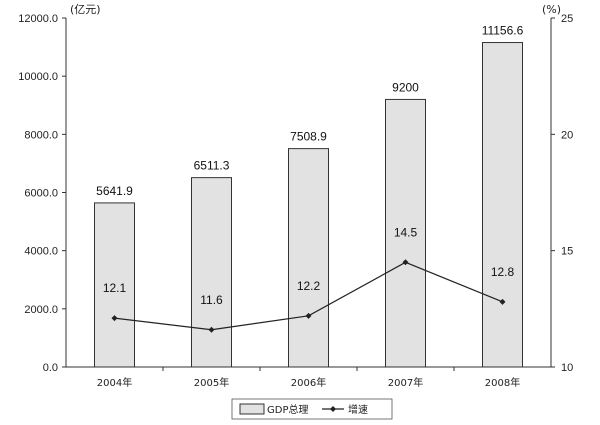 The width and height of the screenshot is (600, 425). I want to click on legend-bar-swatch, so click(252, 409).